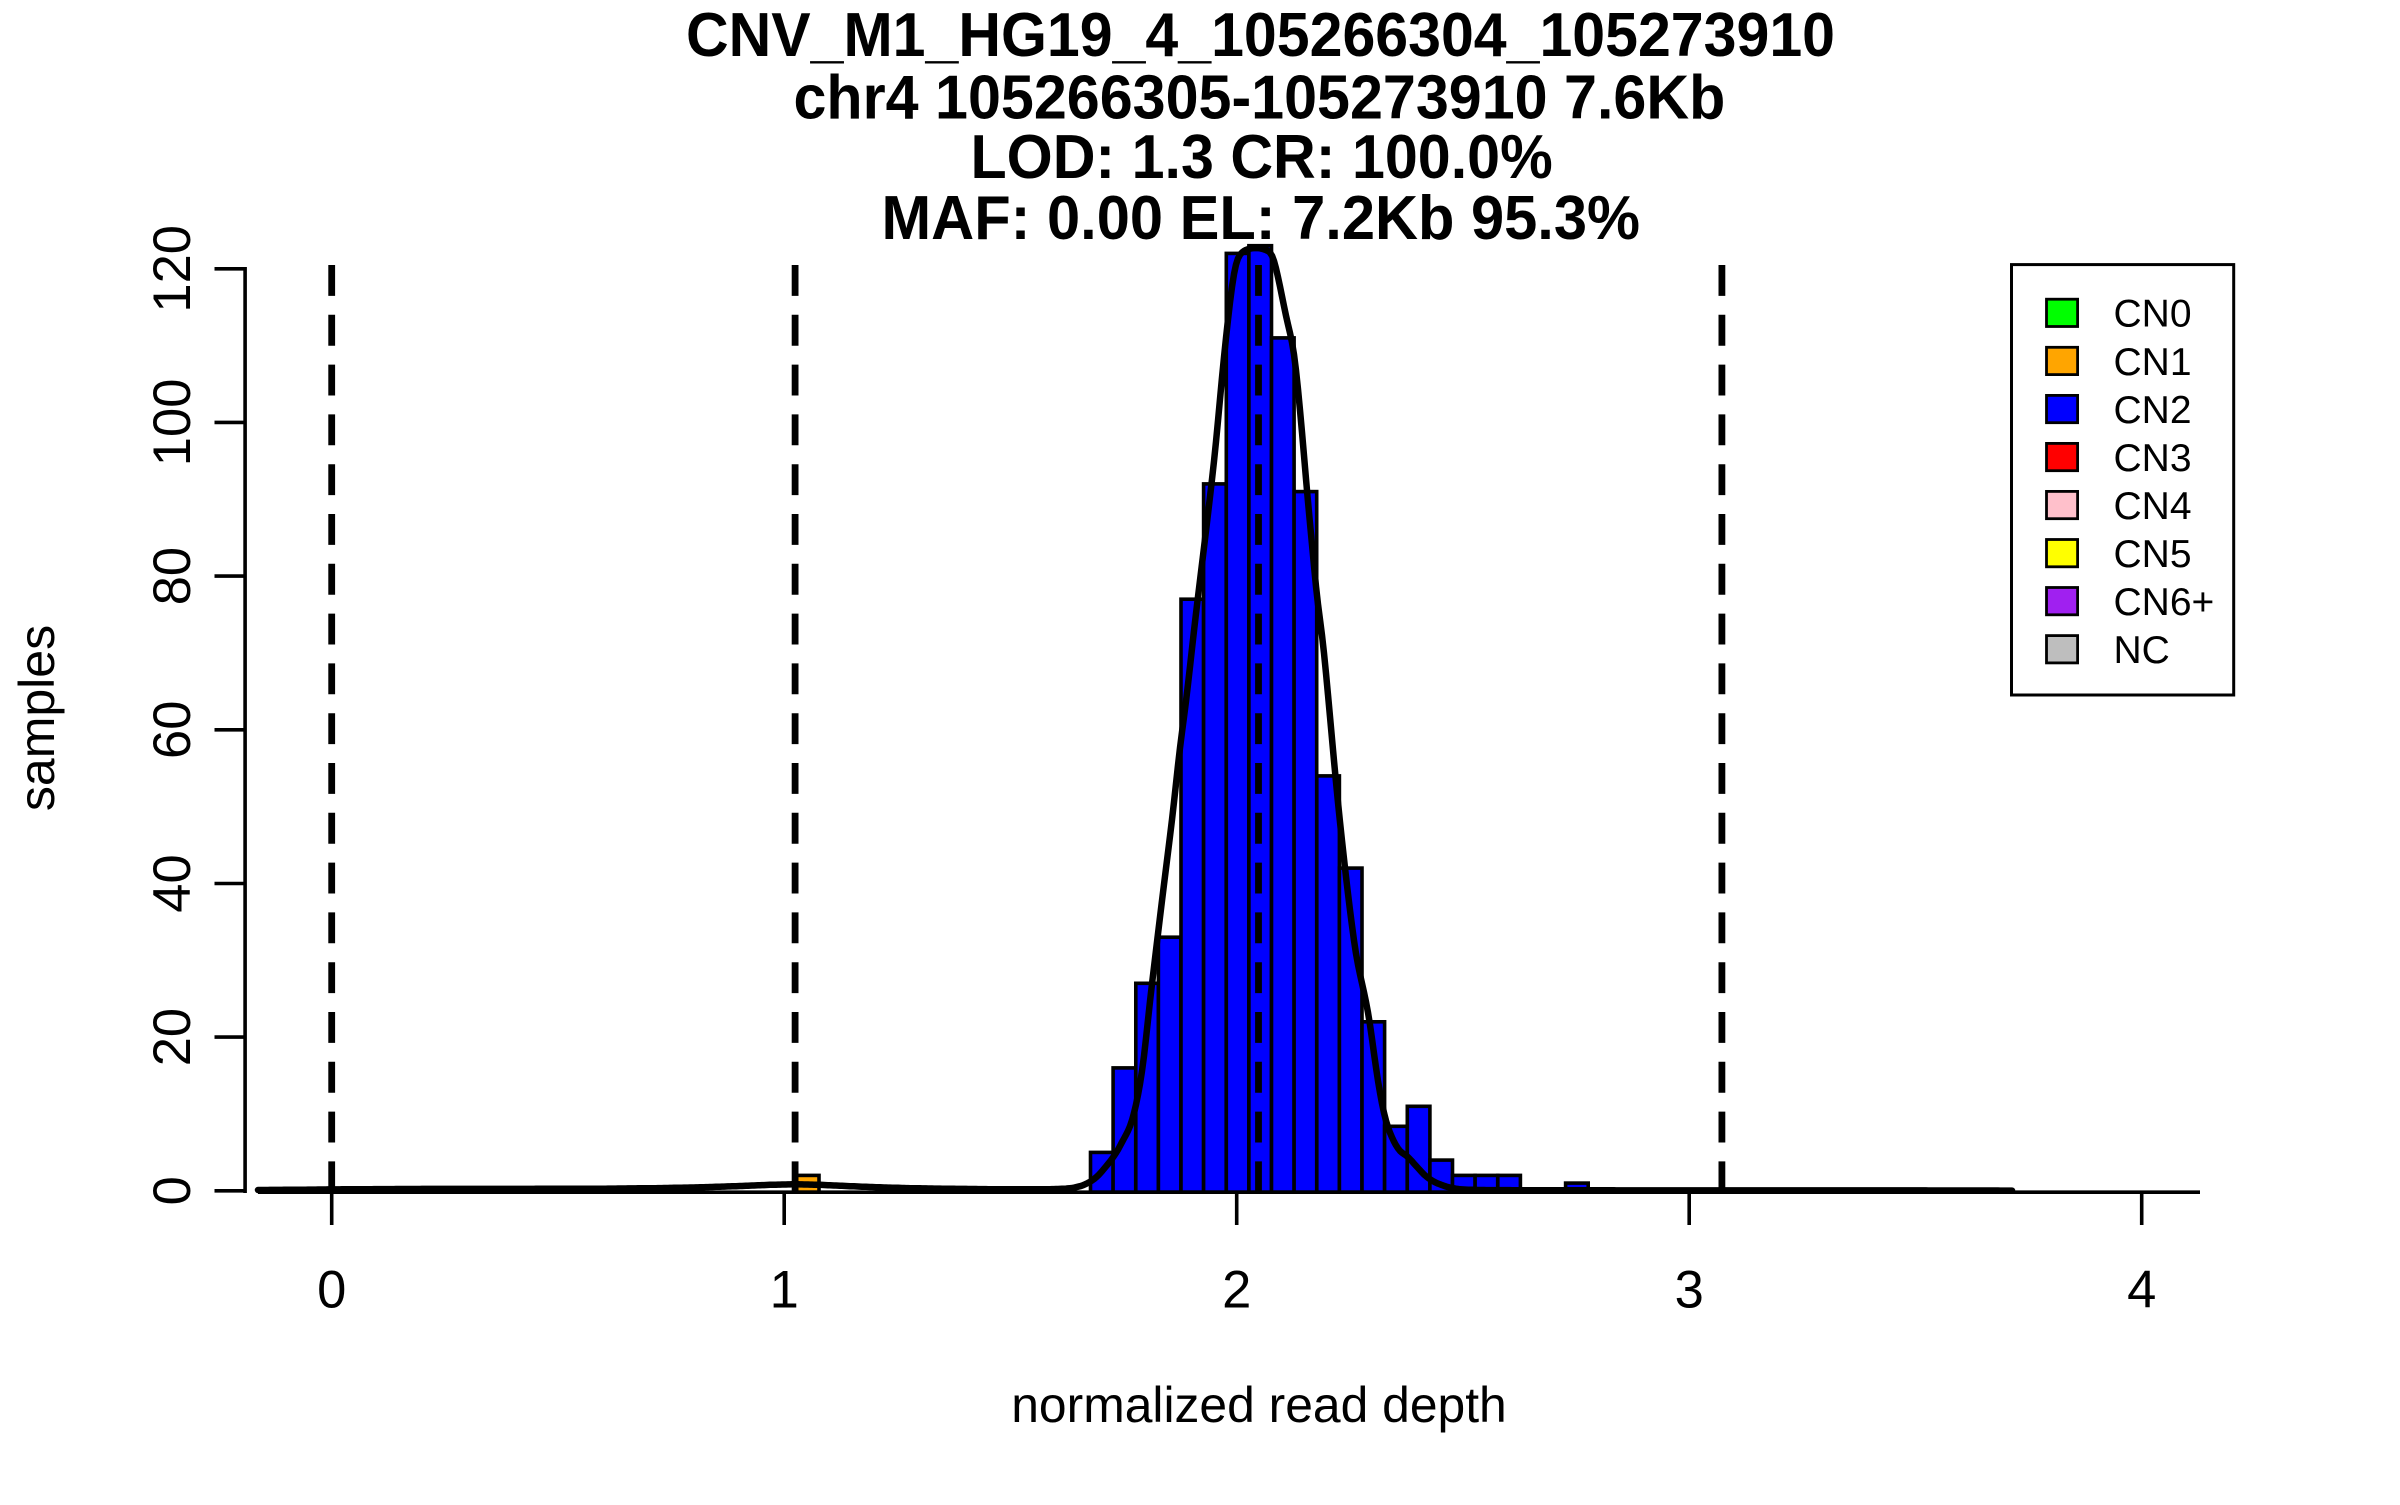  What do you see at coordinates (172, 730) in the screenshot?
I see `svg-text: 60` at bounding box center [172, 730].